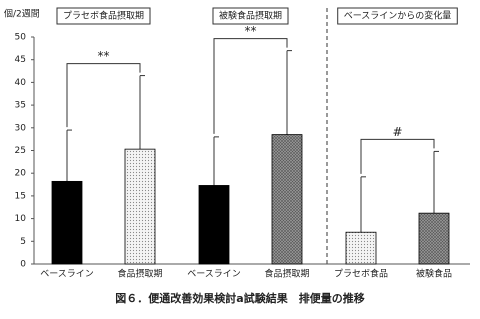 The image size is (480, 319). Describe the element at coordinates (22, 14) in the screenshot. I see `y-axis-label: 個/2週間` at that location.